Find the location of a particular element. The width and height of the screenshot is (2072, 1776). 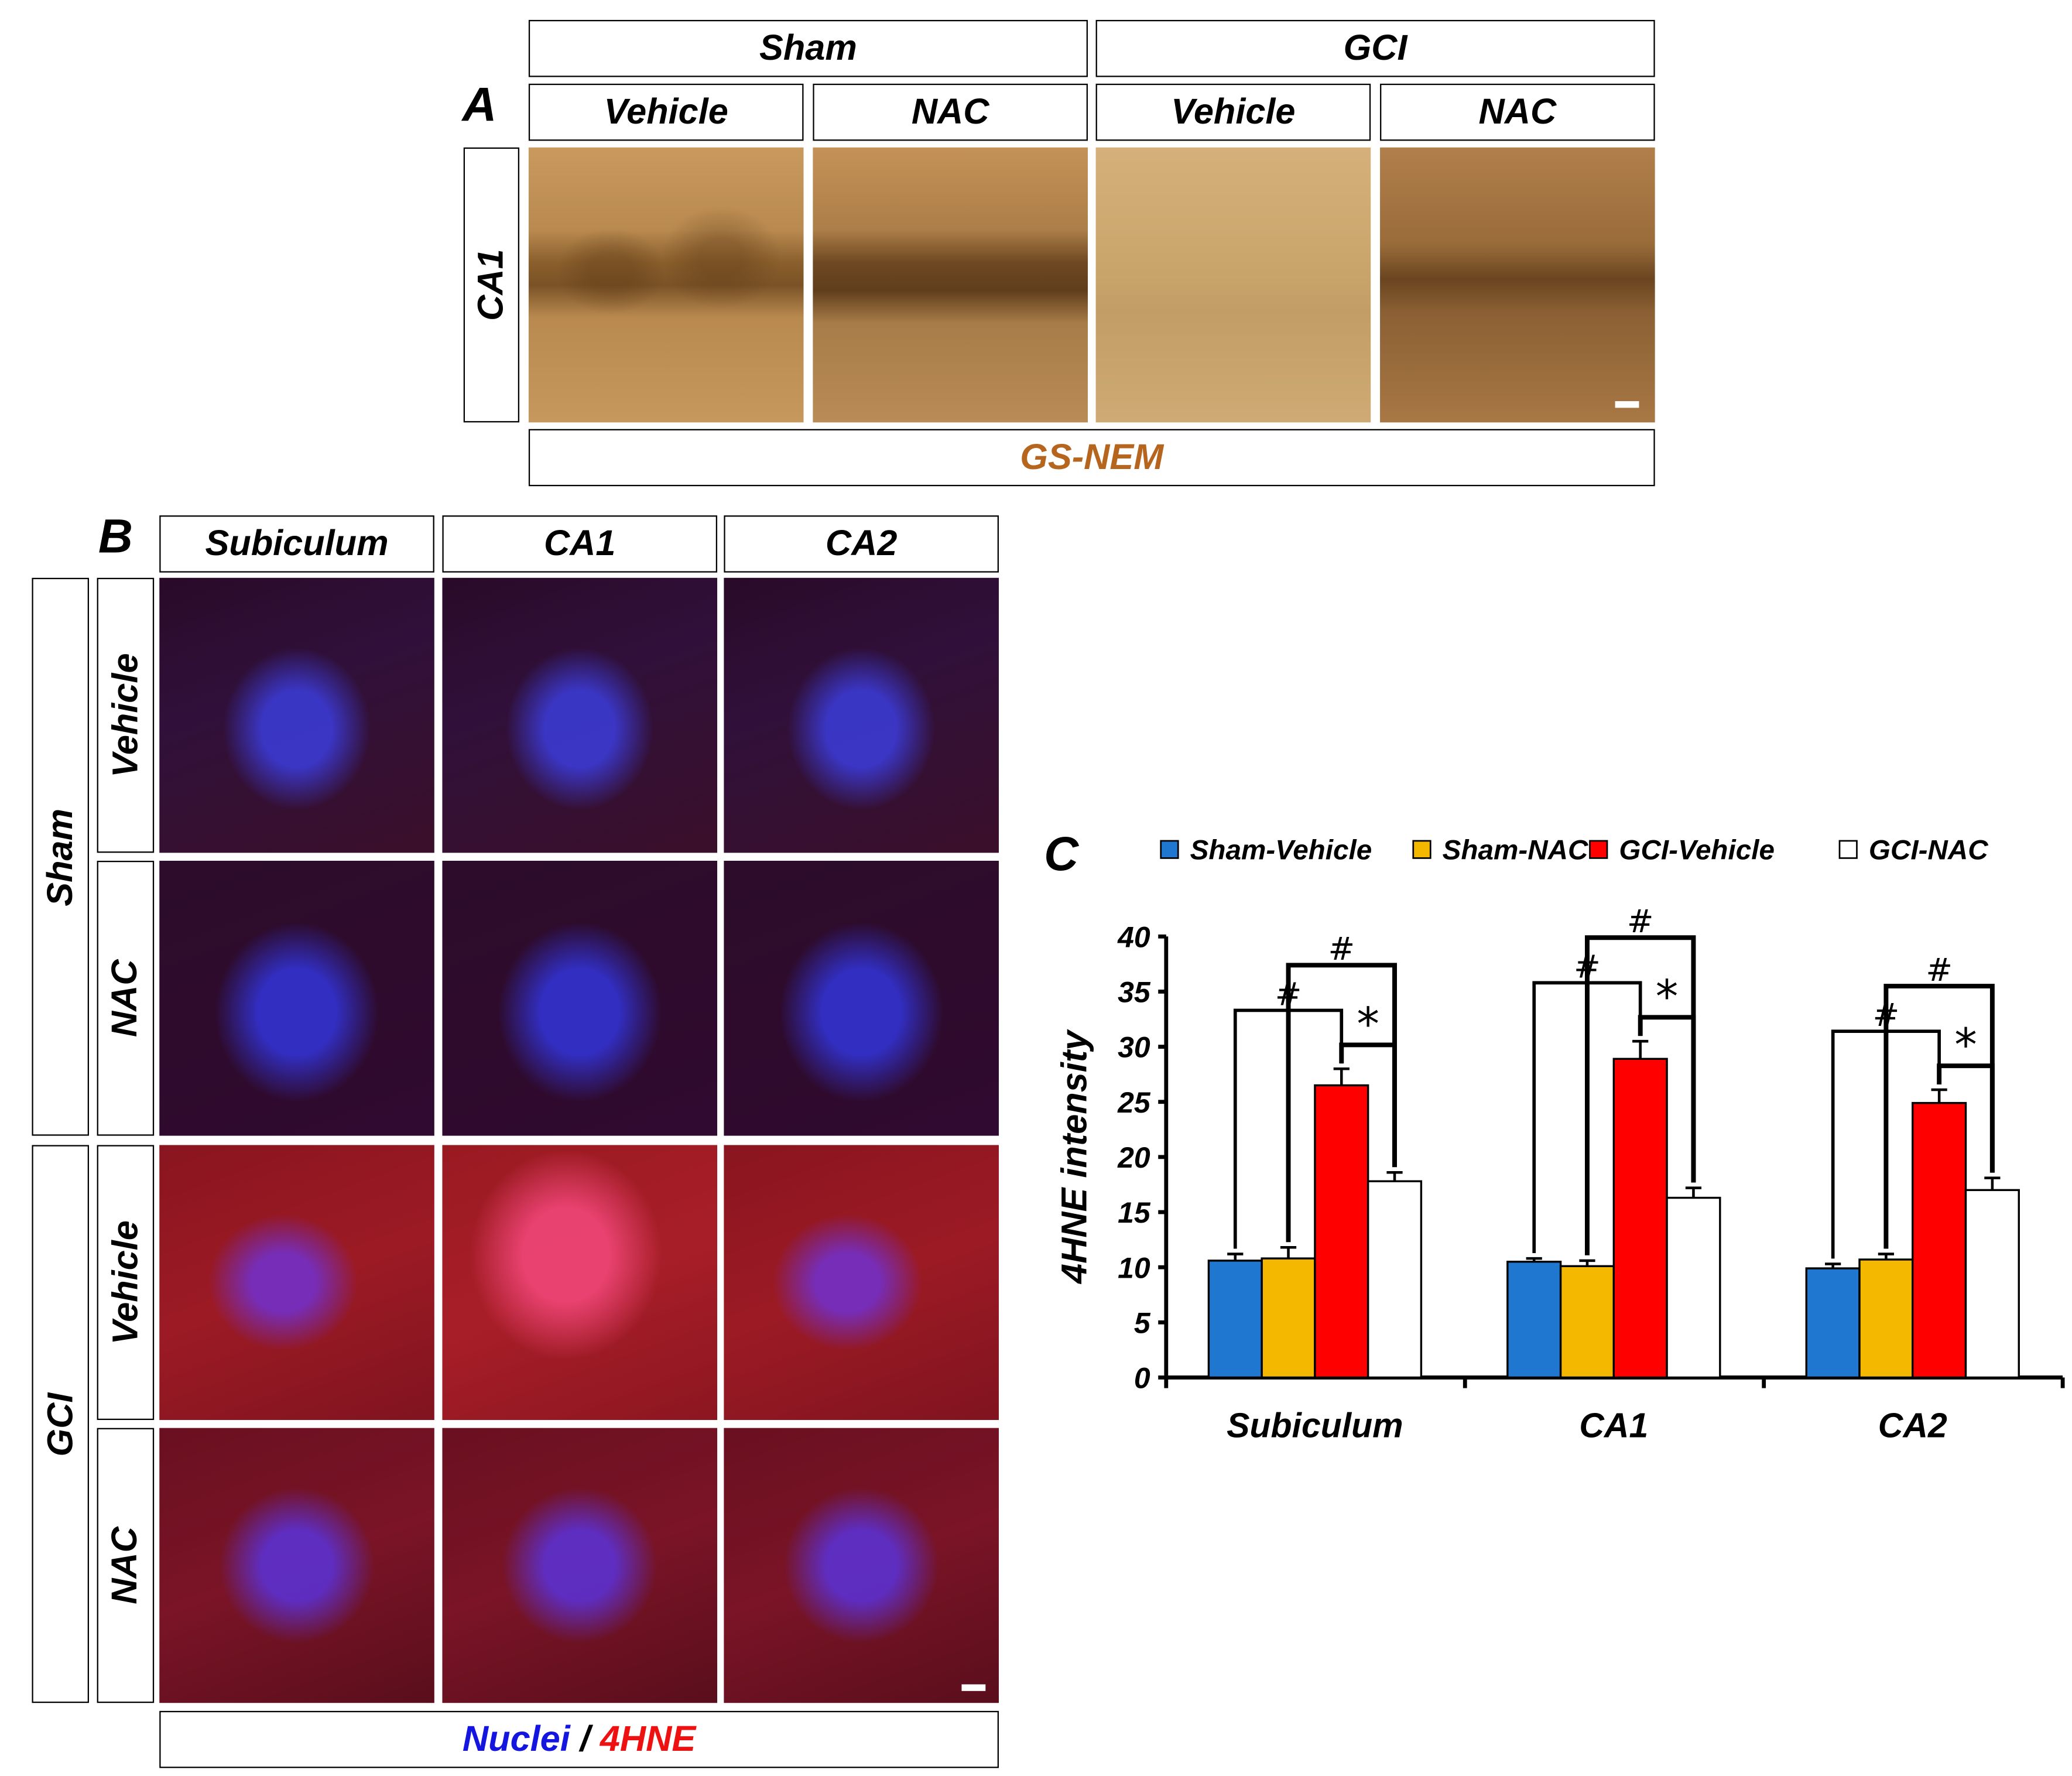

panel-b-treatment-gci-vehicle-box: Vehicle is located at coordinates (126, 1283).